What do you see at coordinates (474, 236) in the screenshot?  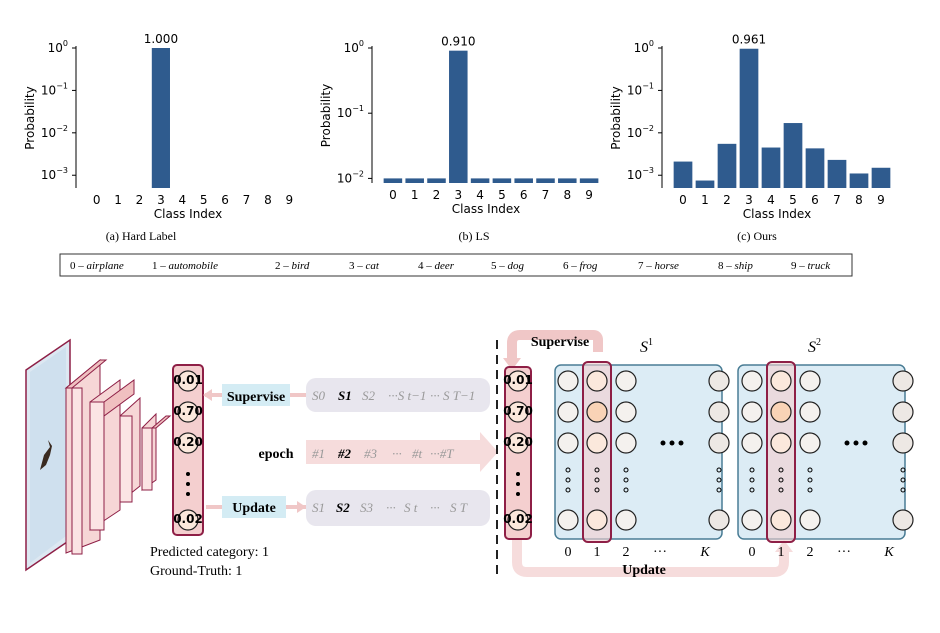 I see `caption-b: (b) LS` at bounding box center [474, 236].